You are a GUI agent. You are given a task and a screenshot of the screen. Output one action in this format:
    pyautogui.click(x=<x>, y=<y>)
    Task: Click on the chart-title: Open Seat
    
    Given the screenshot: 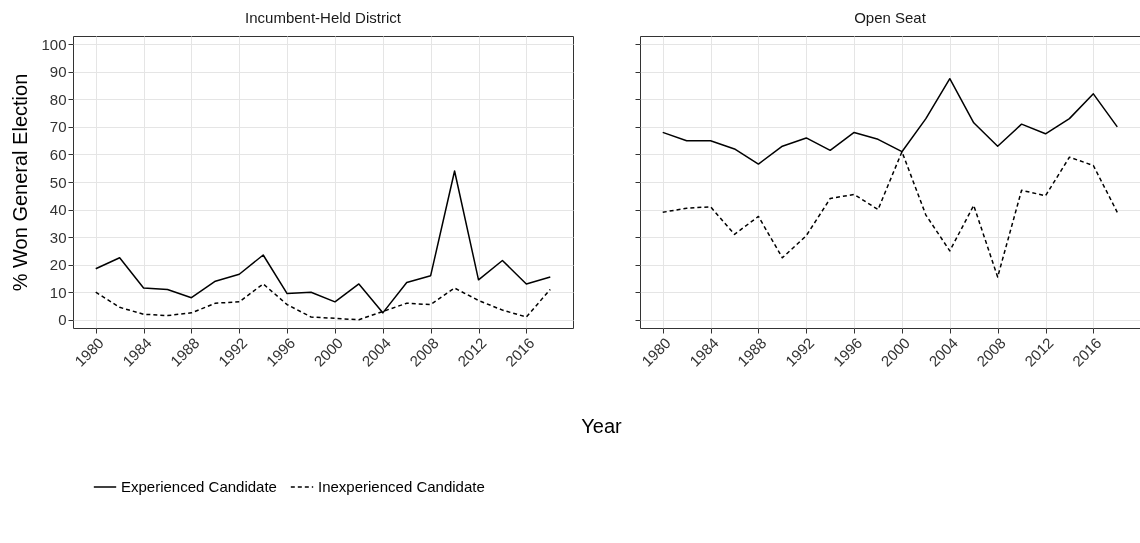 What is the action you would take?
    pyautogui.click(x=890, y=17)
    